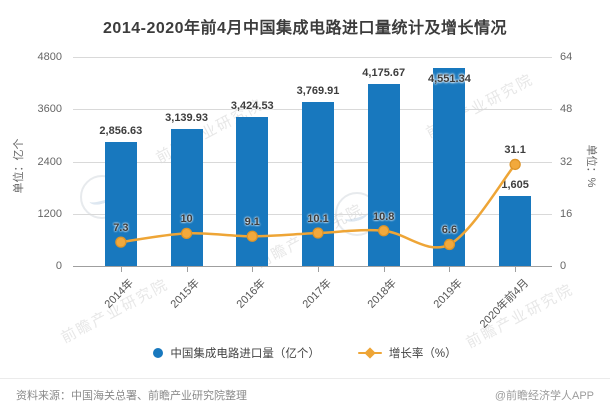  Describe the element at coordinates (49, 161) in the screenshot. I see `left-axis-tick-label: 2400` at that location.